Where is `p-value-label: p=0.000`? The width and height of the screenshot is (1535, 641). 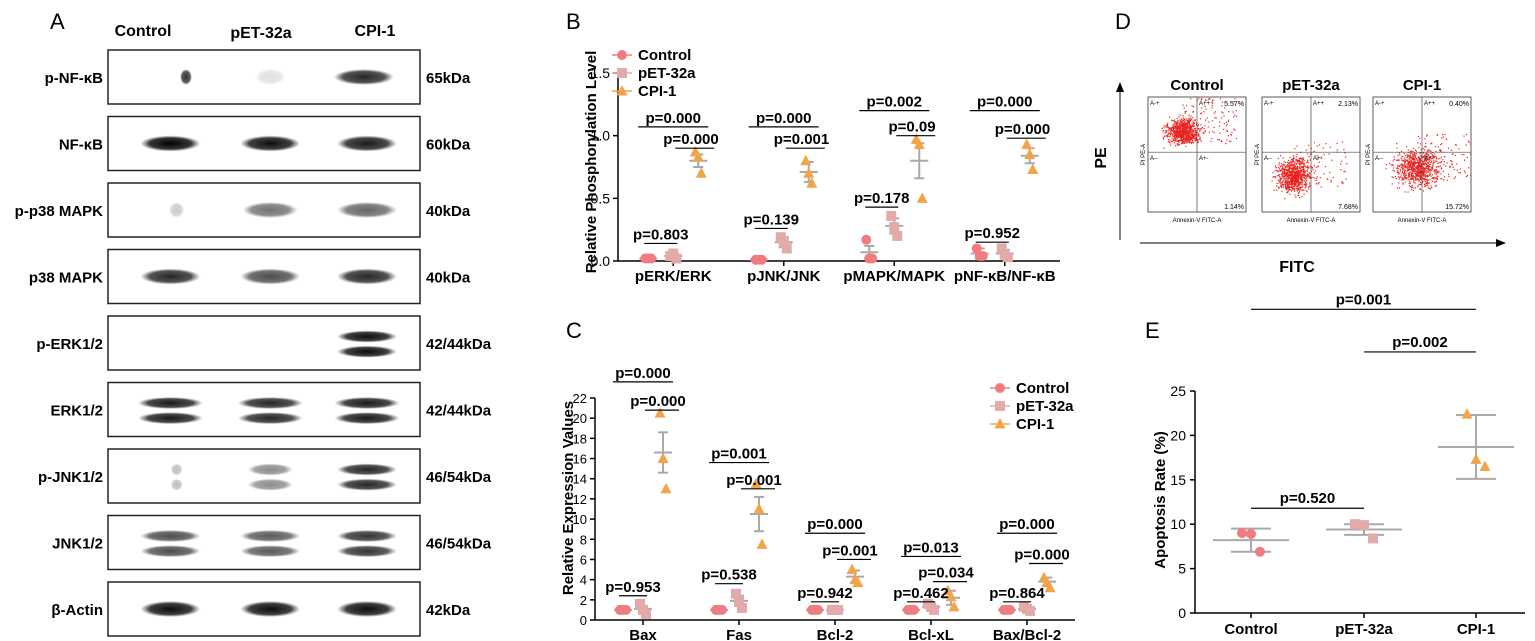
p-value-label: p=0.000 is located at coordinates (1022, 129).